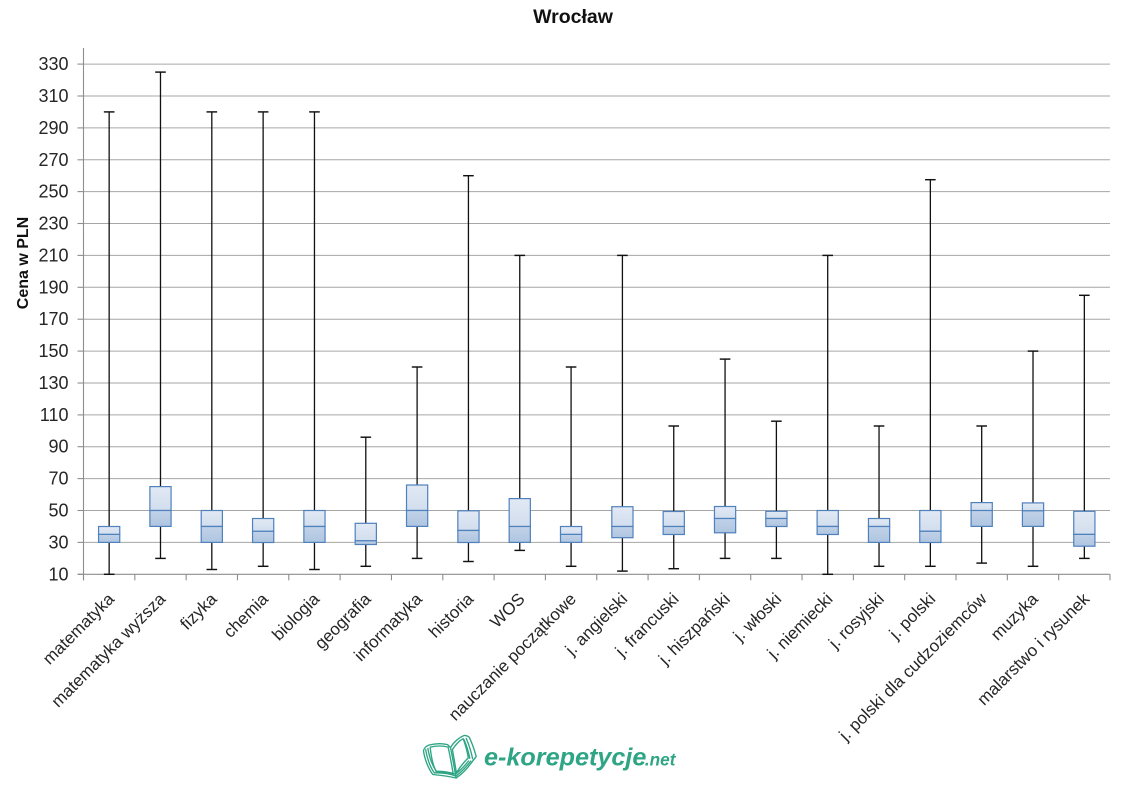 This screenshot has width=1125, height=804. What do you see at coordinates (58, 542) in the screenshot?
I see `svg-text: 30` at bounding box center [58, 542].